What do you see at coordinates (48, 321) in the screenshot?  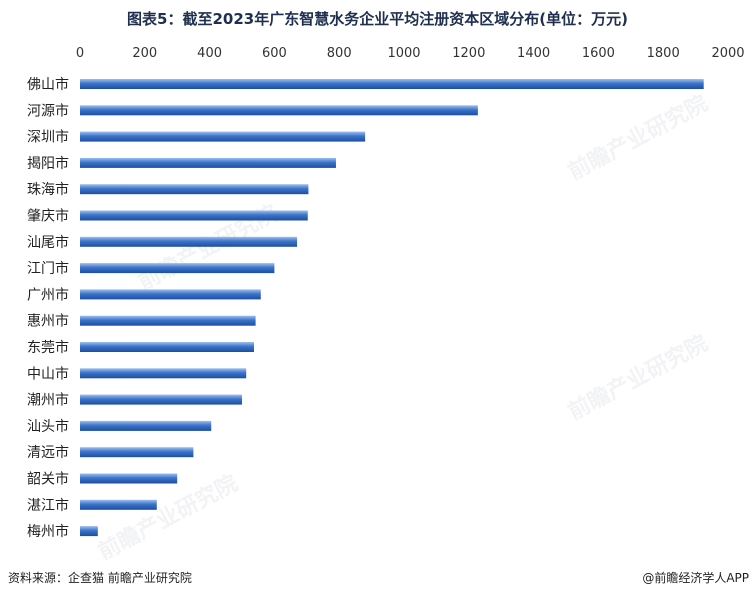 I see `category-label: 惠州市` at bounding box center [48, 321].